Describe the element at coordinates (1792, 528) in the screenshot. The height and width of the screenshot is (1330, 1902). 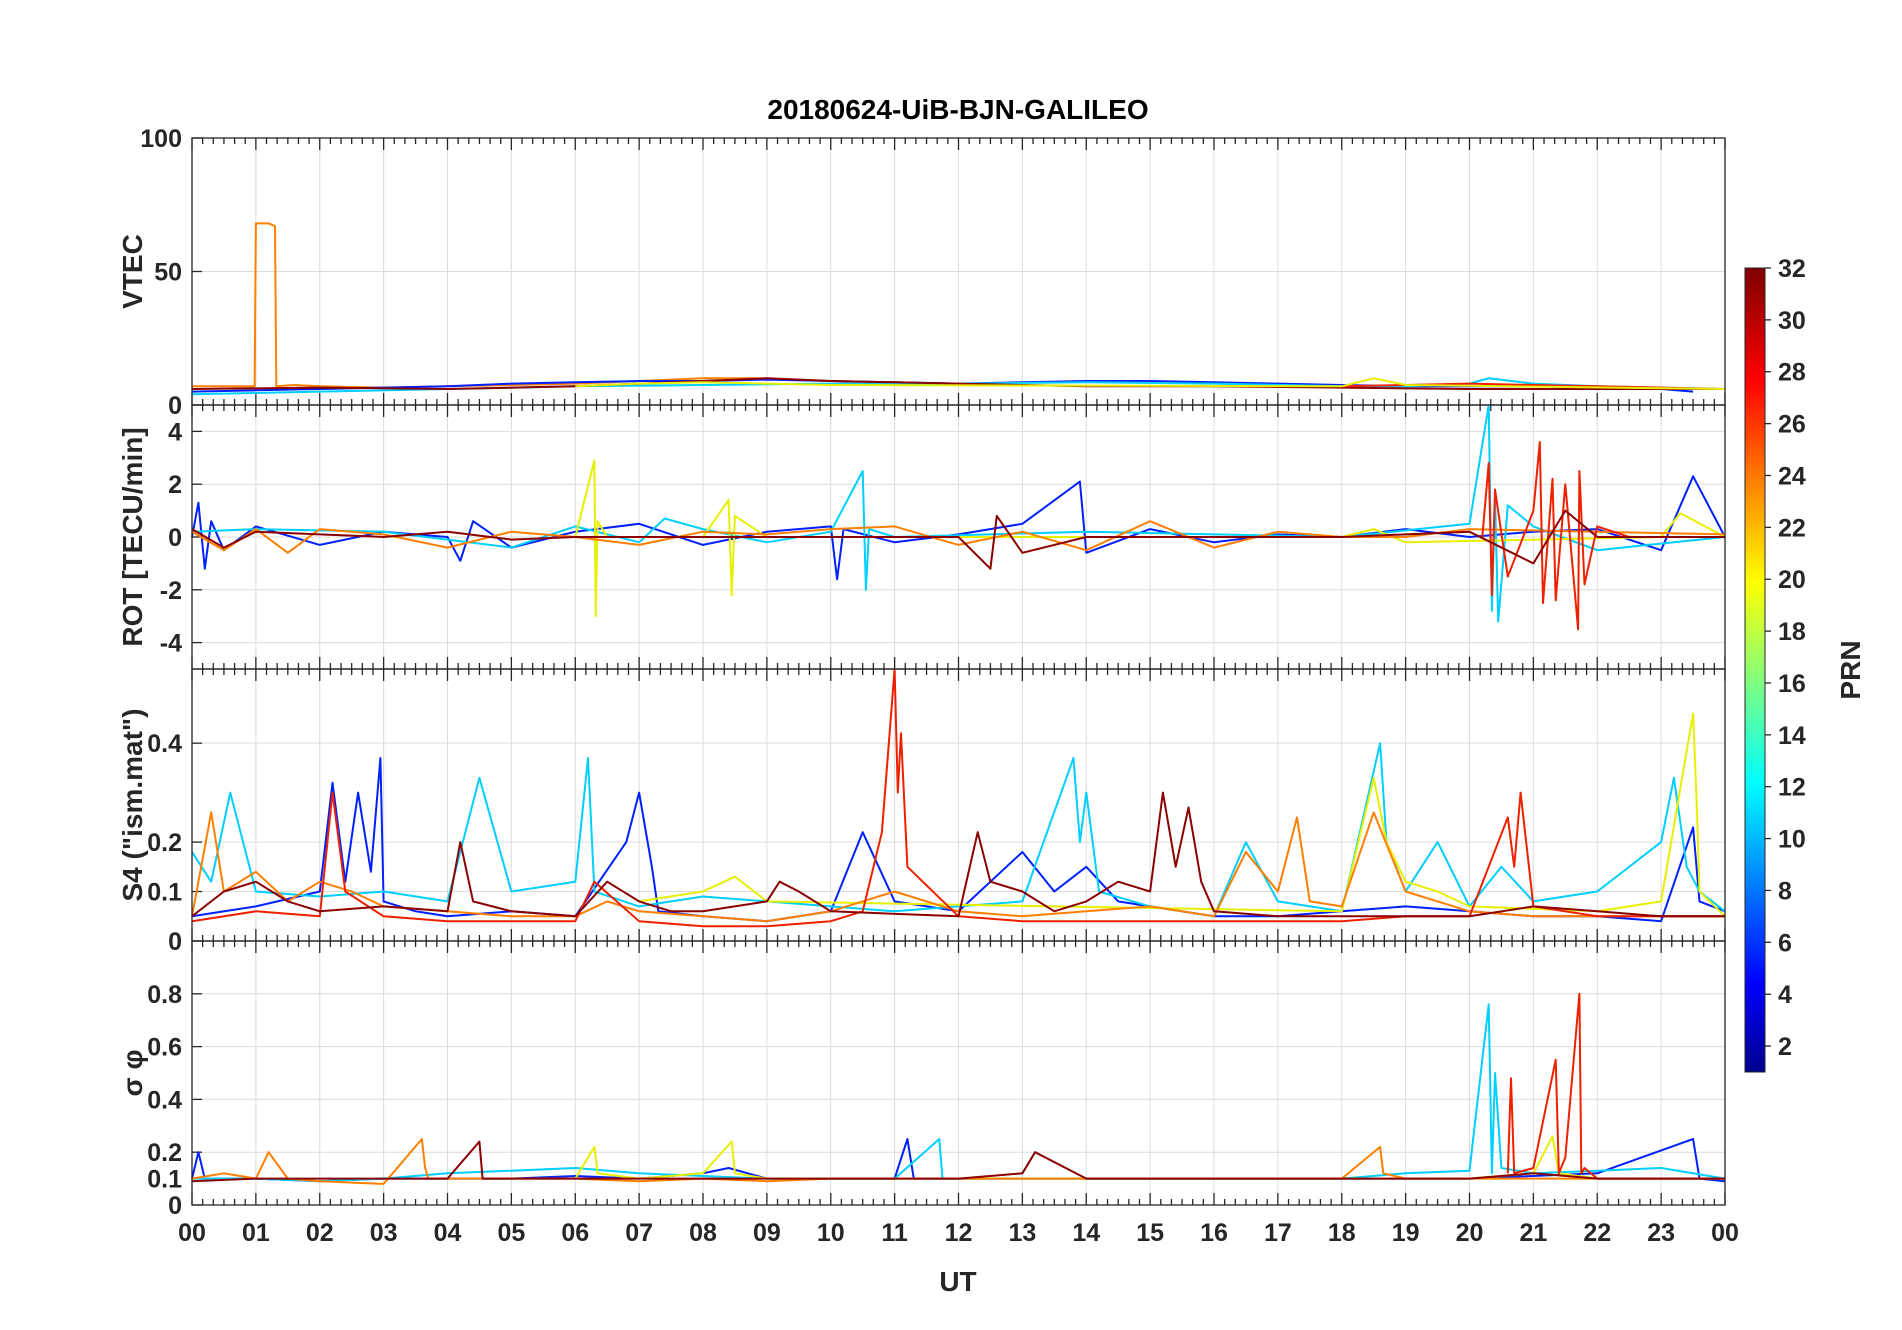
I see `colorbar-tick-label: 22` at that location.